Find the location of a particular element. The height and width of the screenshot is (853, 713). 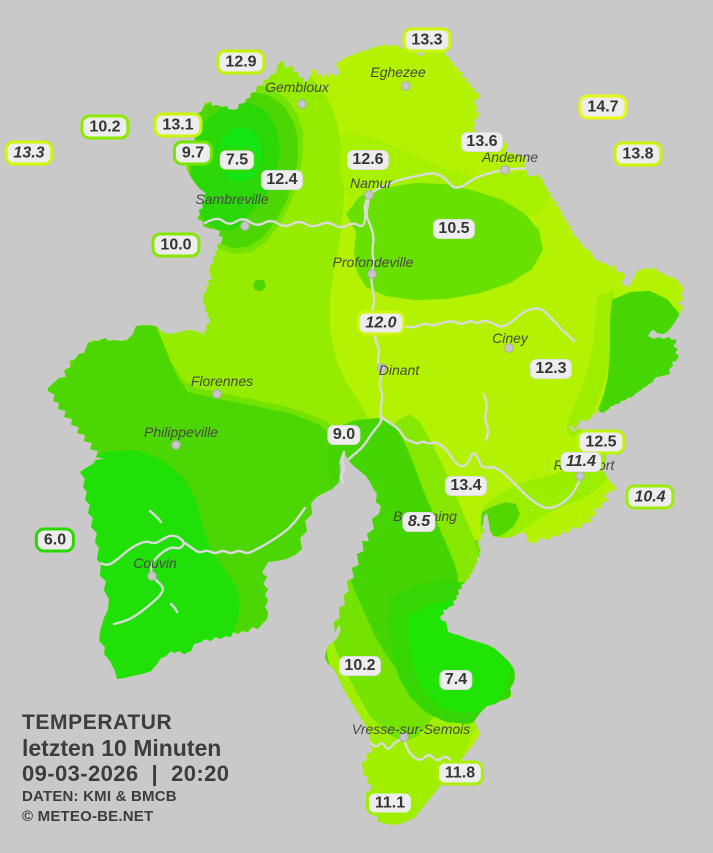

svg-text: Ciney is located at coordinates (510, 338).